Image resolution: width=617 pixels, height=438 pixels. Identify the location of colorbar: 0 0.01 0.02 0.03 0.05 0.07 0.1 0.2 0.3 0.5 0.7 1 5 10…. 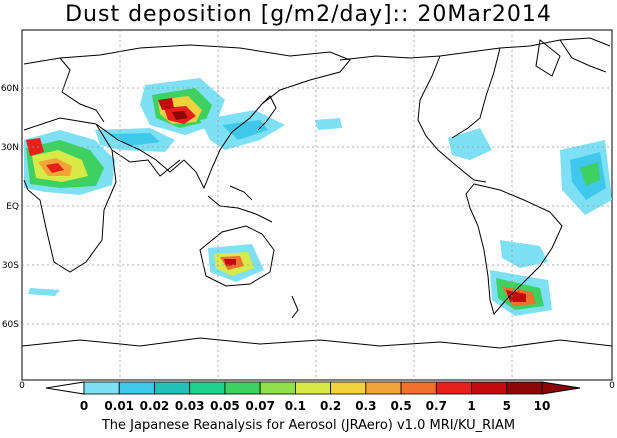
(317, 397).